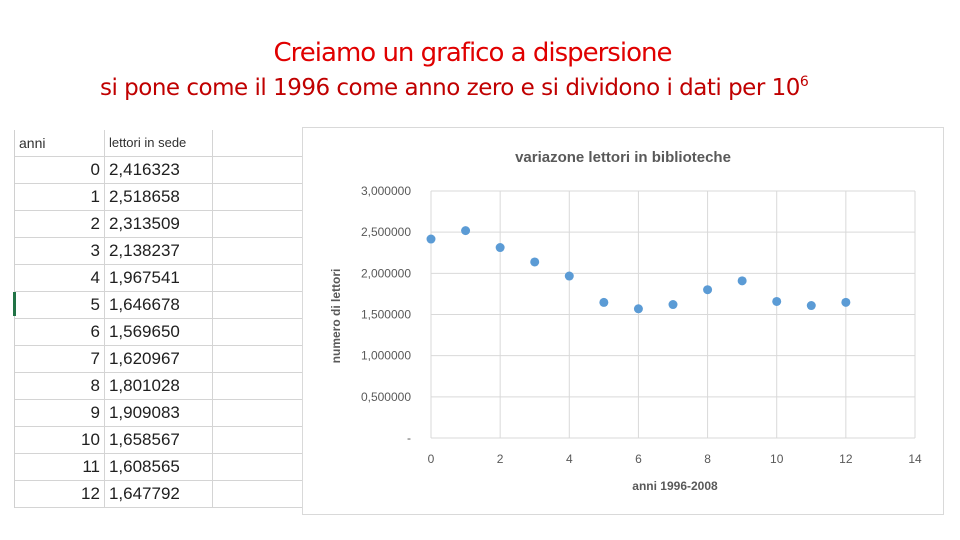  I want to click on column-header-anni: anni, so click(60, 143).